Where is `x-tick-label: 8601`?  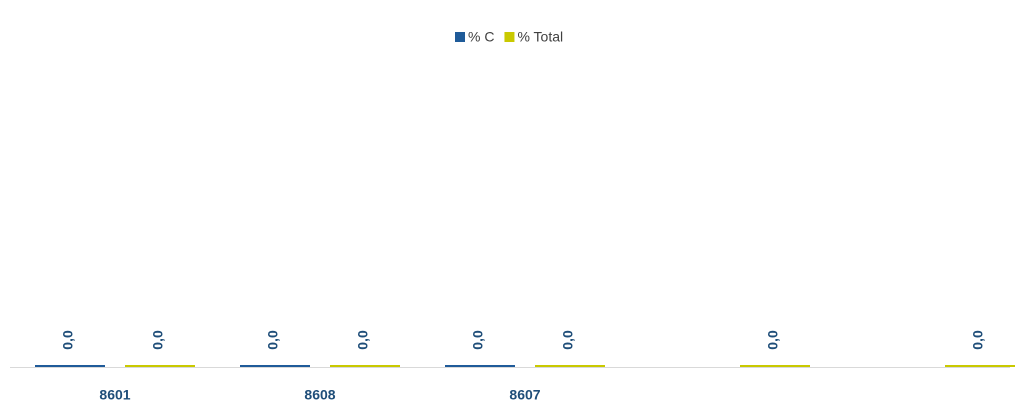
x-tick-label: 8601 is located at coordinates (114, 395).